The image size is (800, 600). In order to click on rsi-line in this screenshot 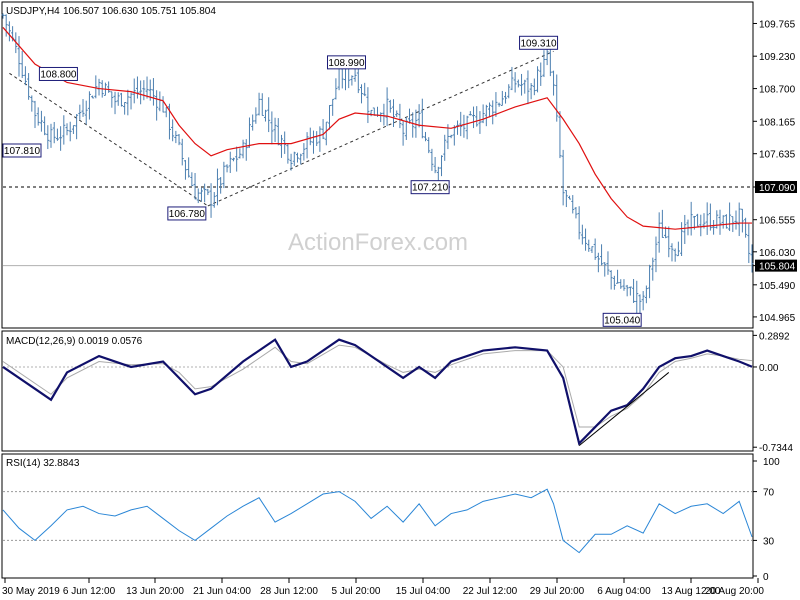, I will do `click(377, 521)`.